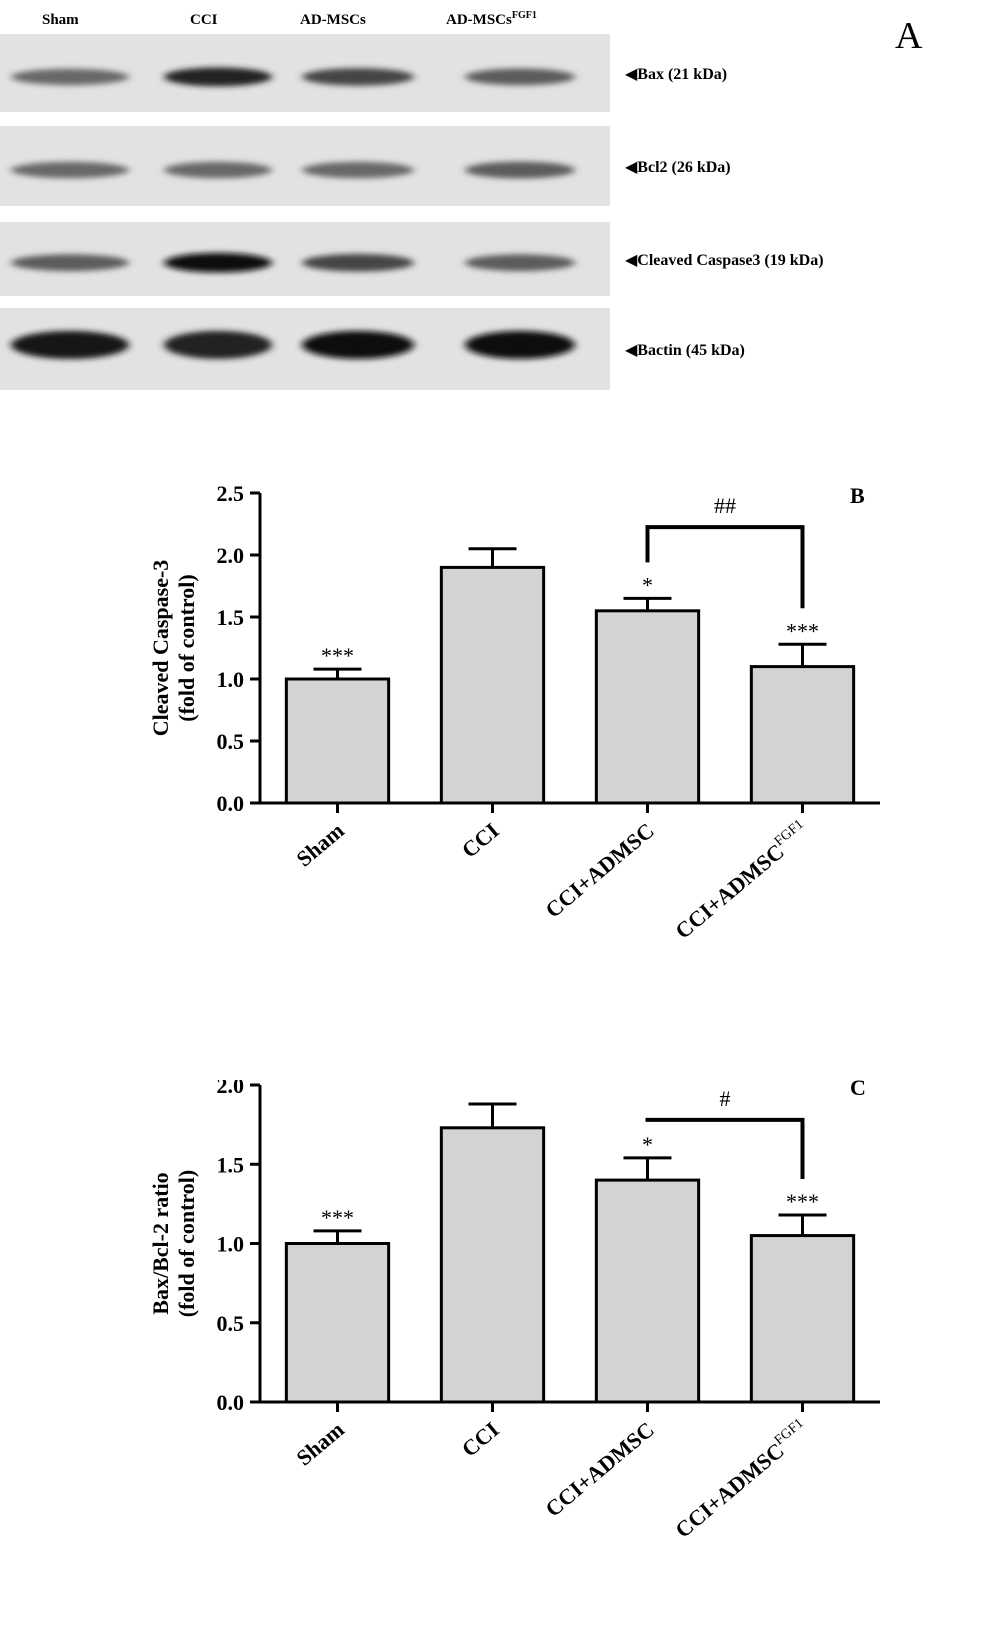 This screenshot has width=1000, height=1651. What do you see at coordinates (725, 1098) in the screenshot?
I see `bracket-label: #` at bounding box center [725, 1098].